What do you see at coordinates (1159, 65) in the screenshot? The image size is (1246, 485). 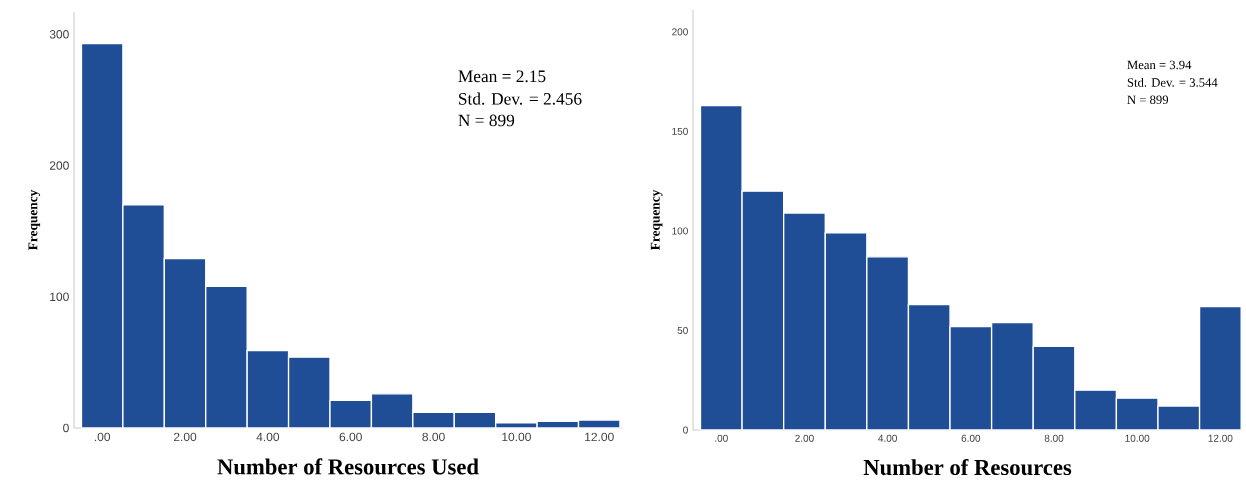 I see `annotation: Mean = 3.94` at bounding box center [1159, 65].